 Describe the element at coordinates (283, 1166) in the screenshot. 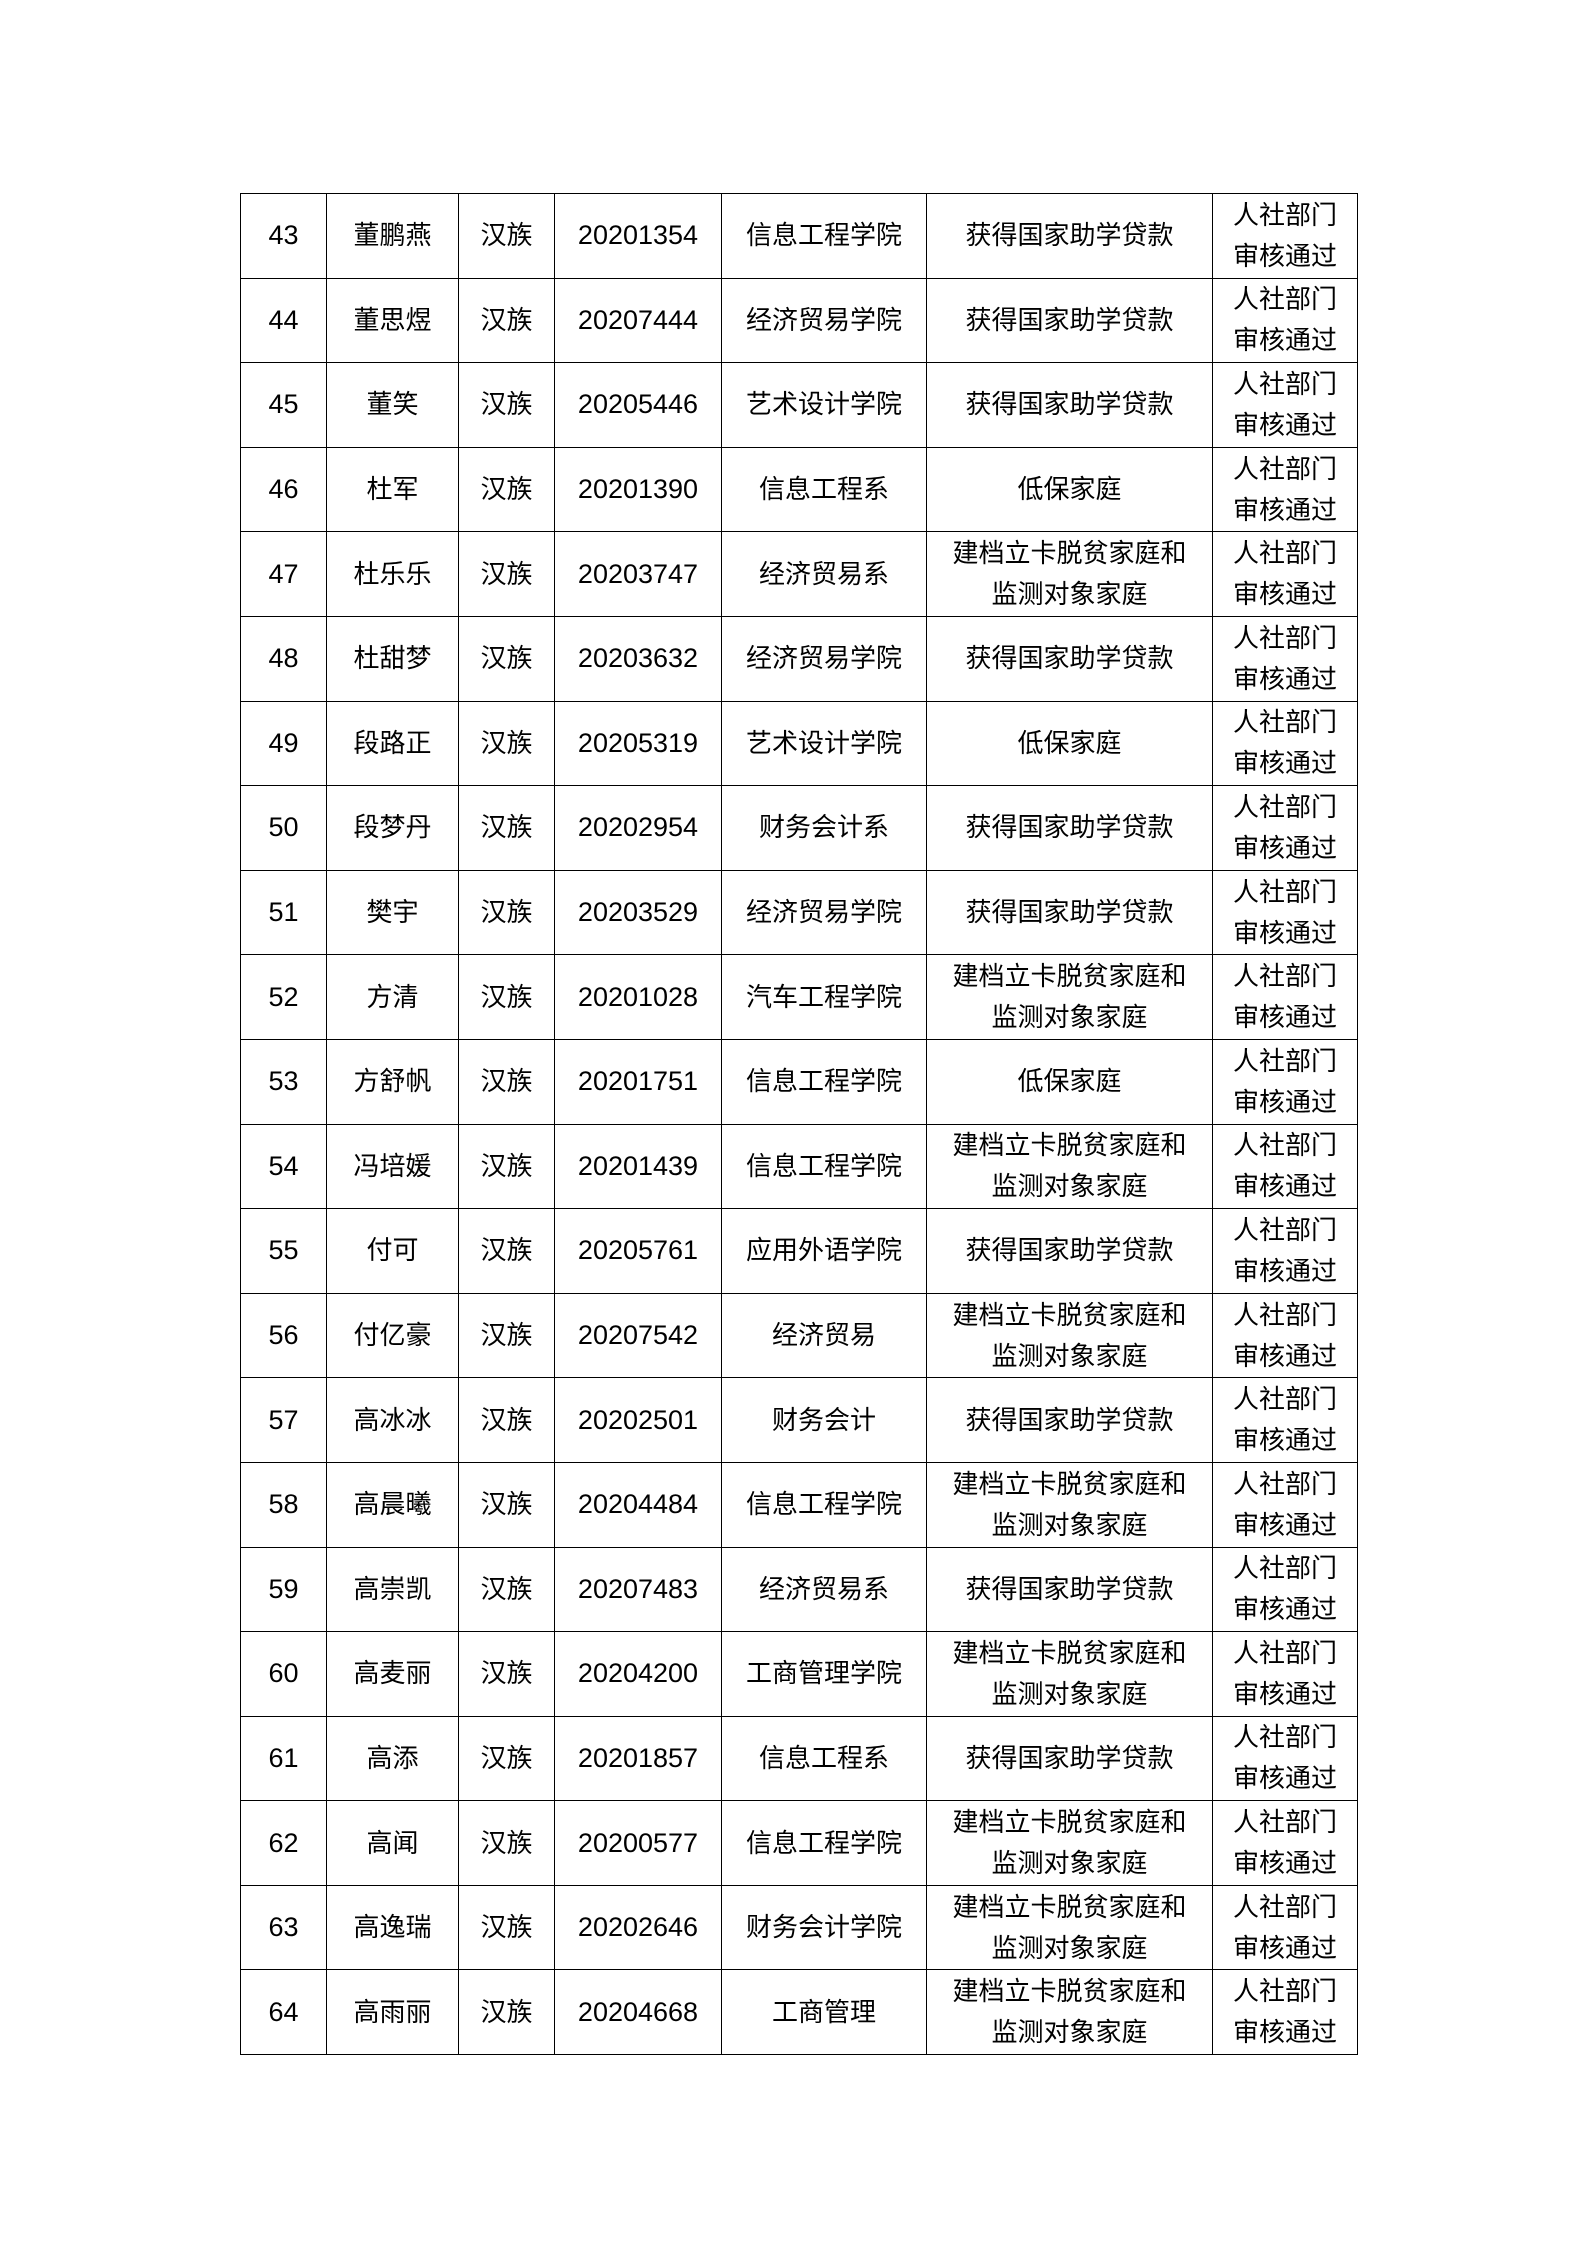

I see `row-number-cell: 54` at that location.